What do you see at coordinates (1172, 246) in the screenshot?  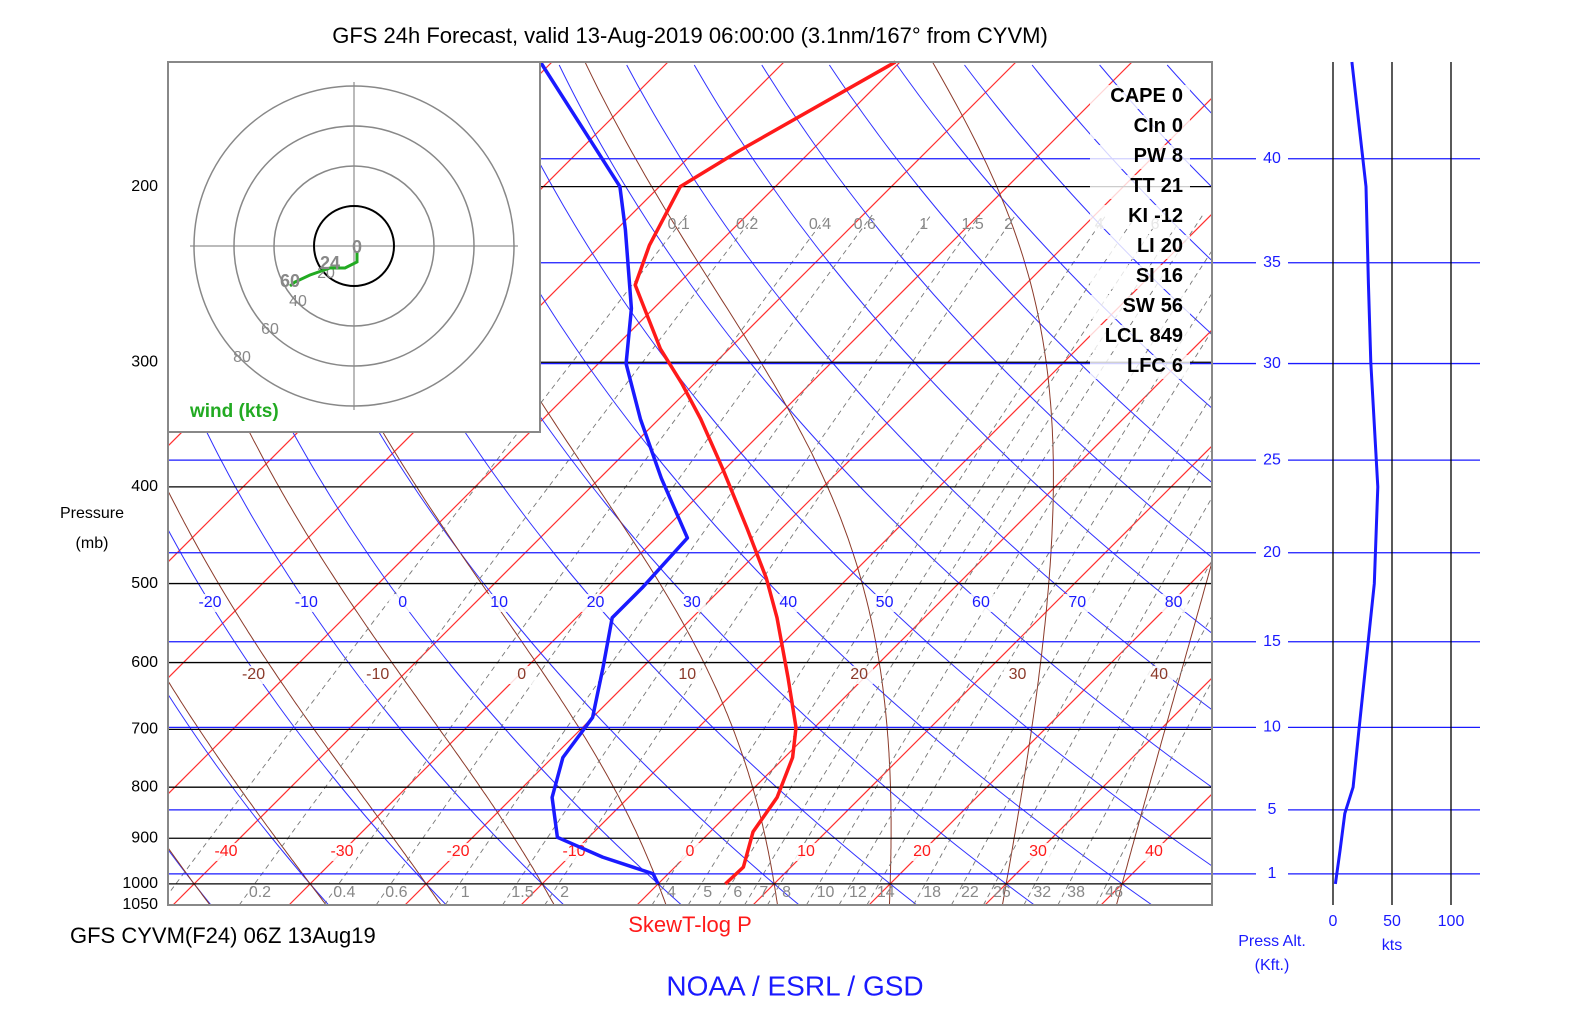 I see `index-value: 20` at bounding box center [1172, 246].